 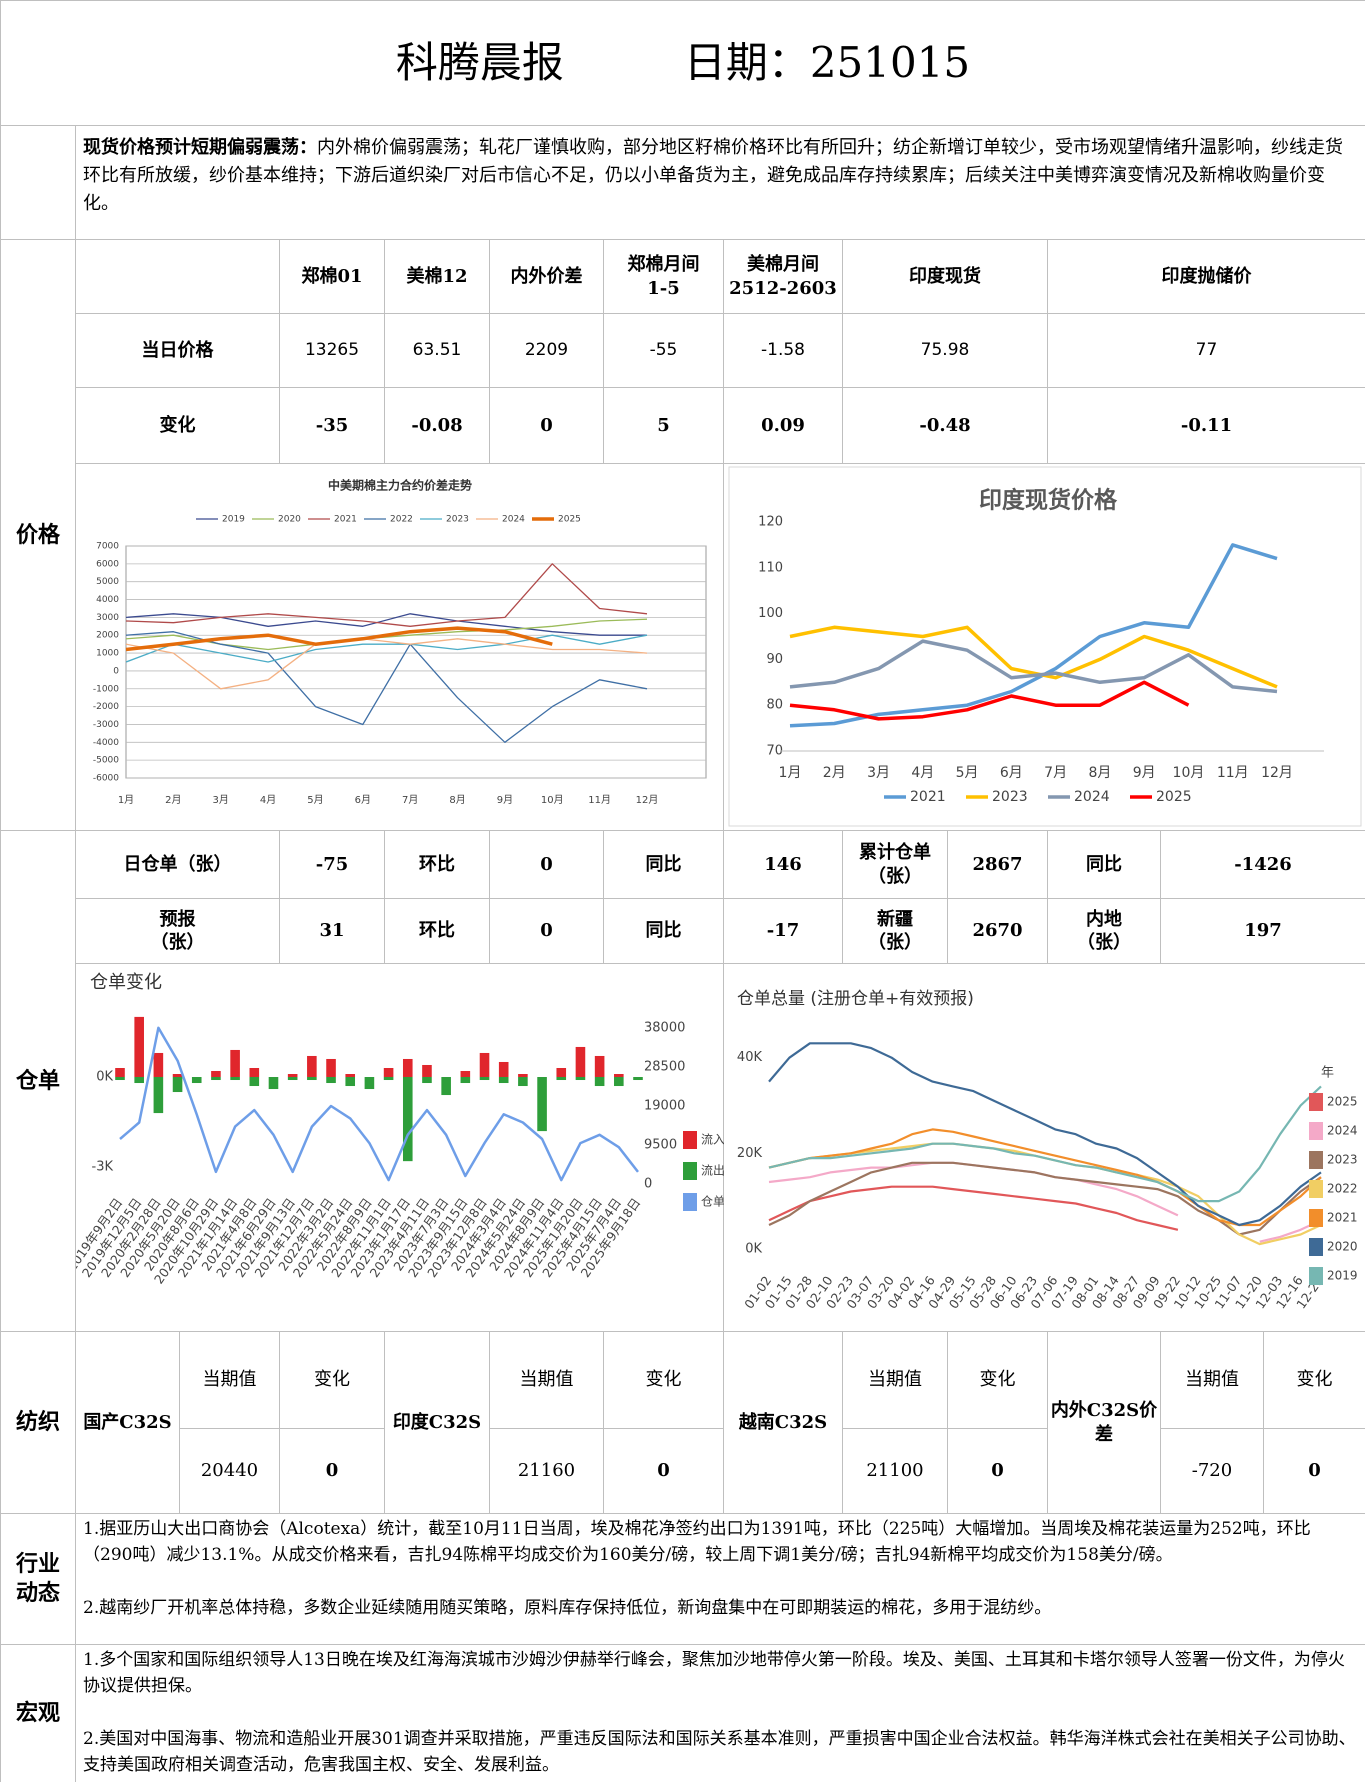 What do you see at coordinates (547, 865) in the screenshot?
I see `warehouse-cell: 0` at bounding box center [547, 865].